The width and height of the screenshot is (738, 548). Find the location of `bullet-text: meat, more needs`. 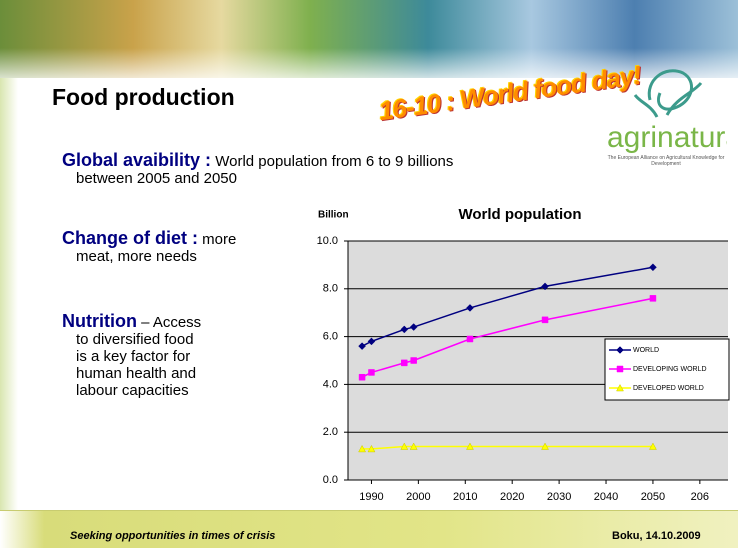

bullet-text: meat, more needs is located at coordinates (136, 256).